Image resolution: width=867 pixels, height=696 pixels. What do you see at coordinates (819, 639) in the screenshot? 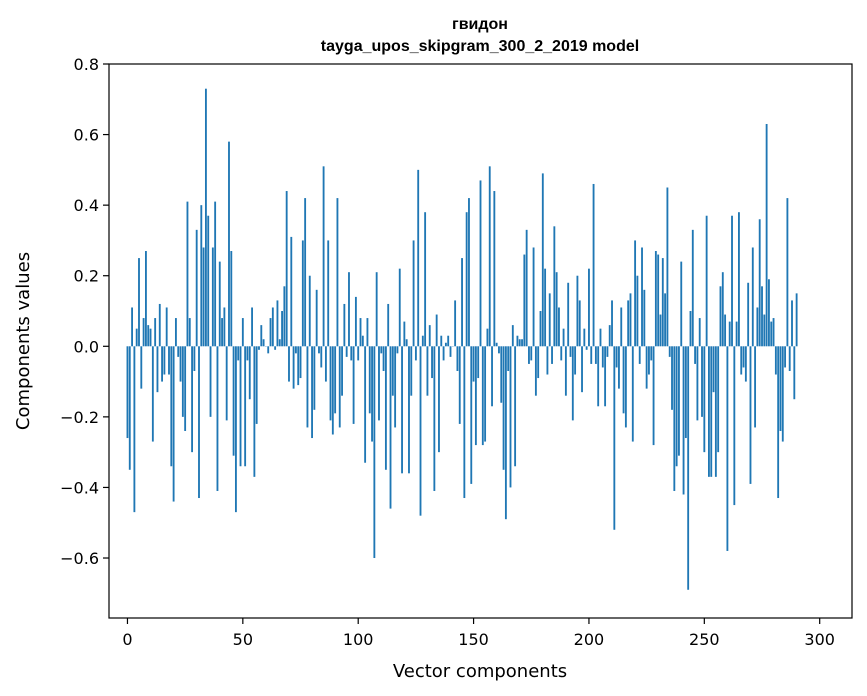
I see `x-tick-label: 300` at bounding box center [819, 639].